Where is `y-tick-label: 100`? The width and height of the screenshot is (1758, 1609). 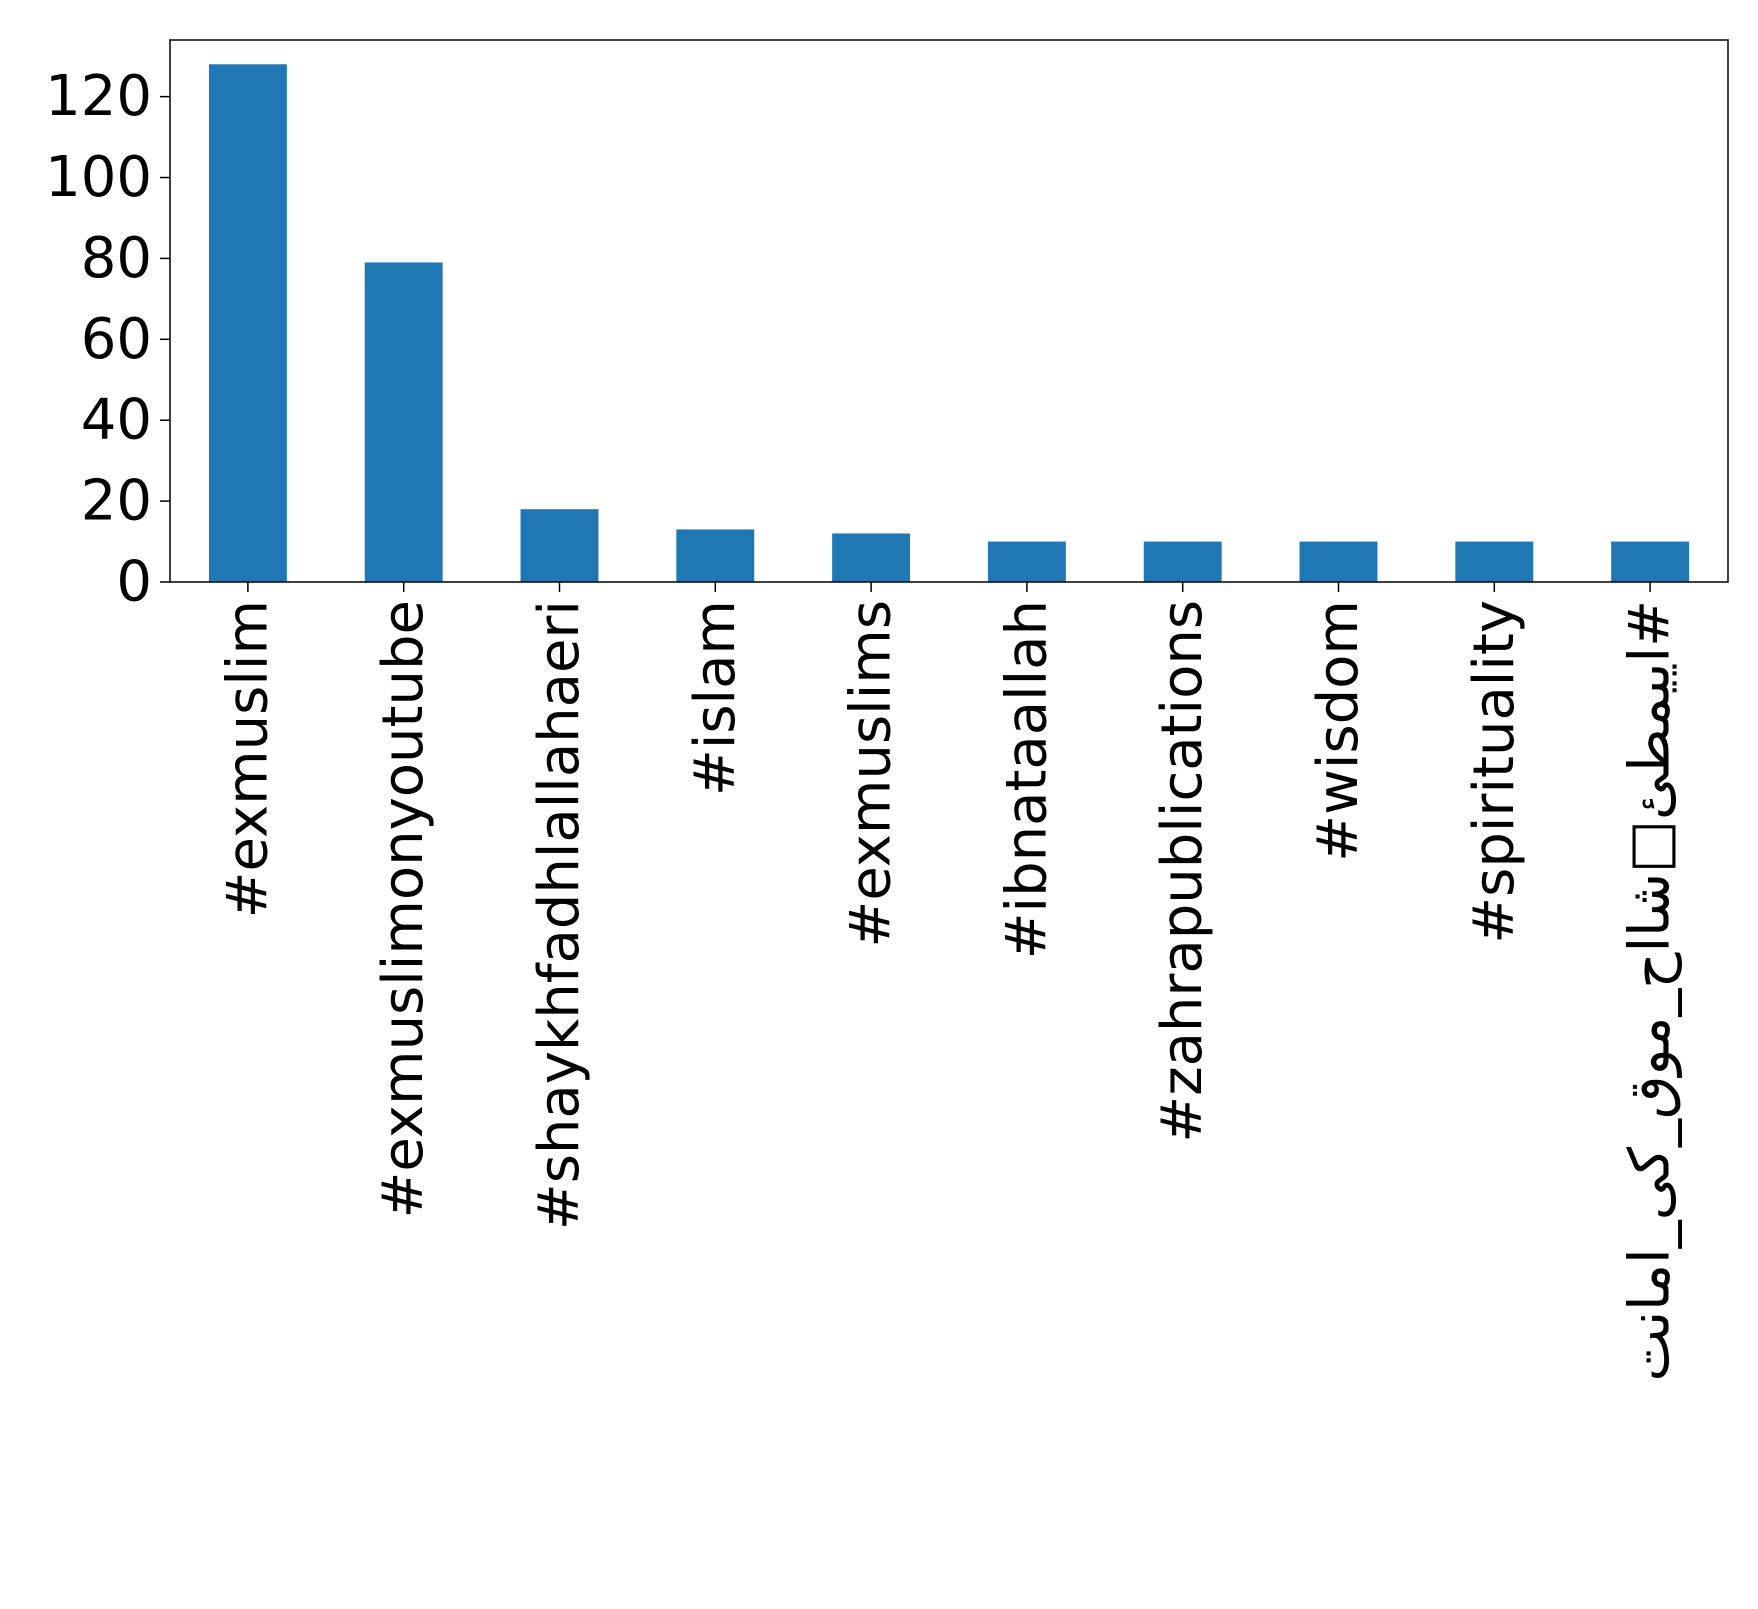 y-tick-label: 100 is located at coordinates (98, 177).